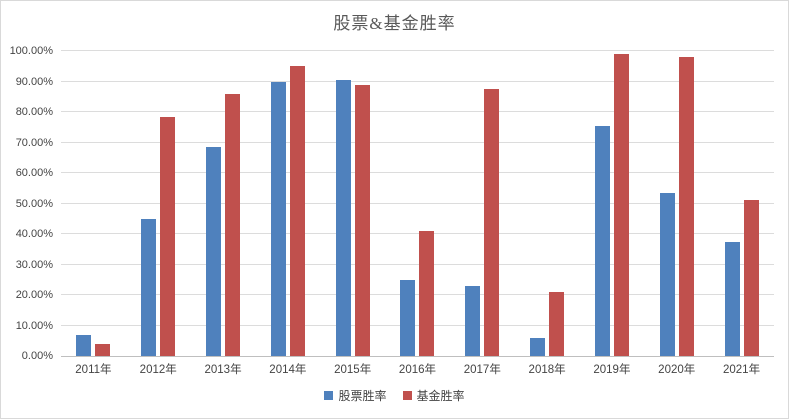 The image size is (789, 419). I want to click on x-tick-label: 2018年, so click(547, 370).